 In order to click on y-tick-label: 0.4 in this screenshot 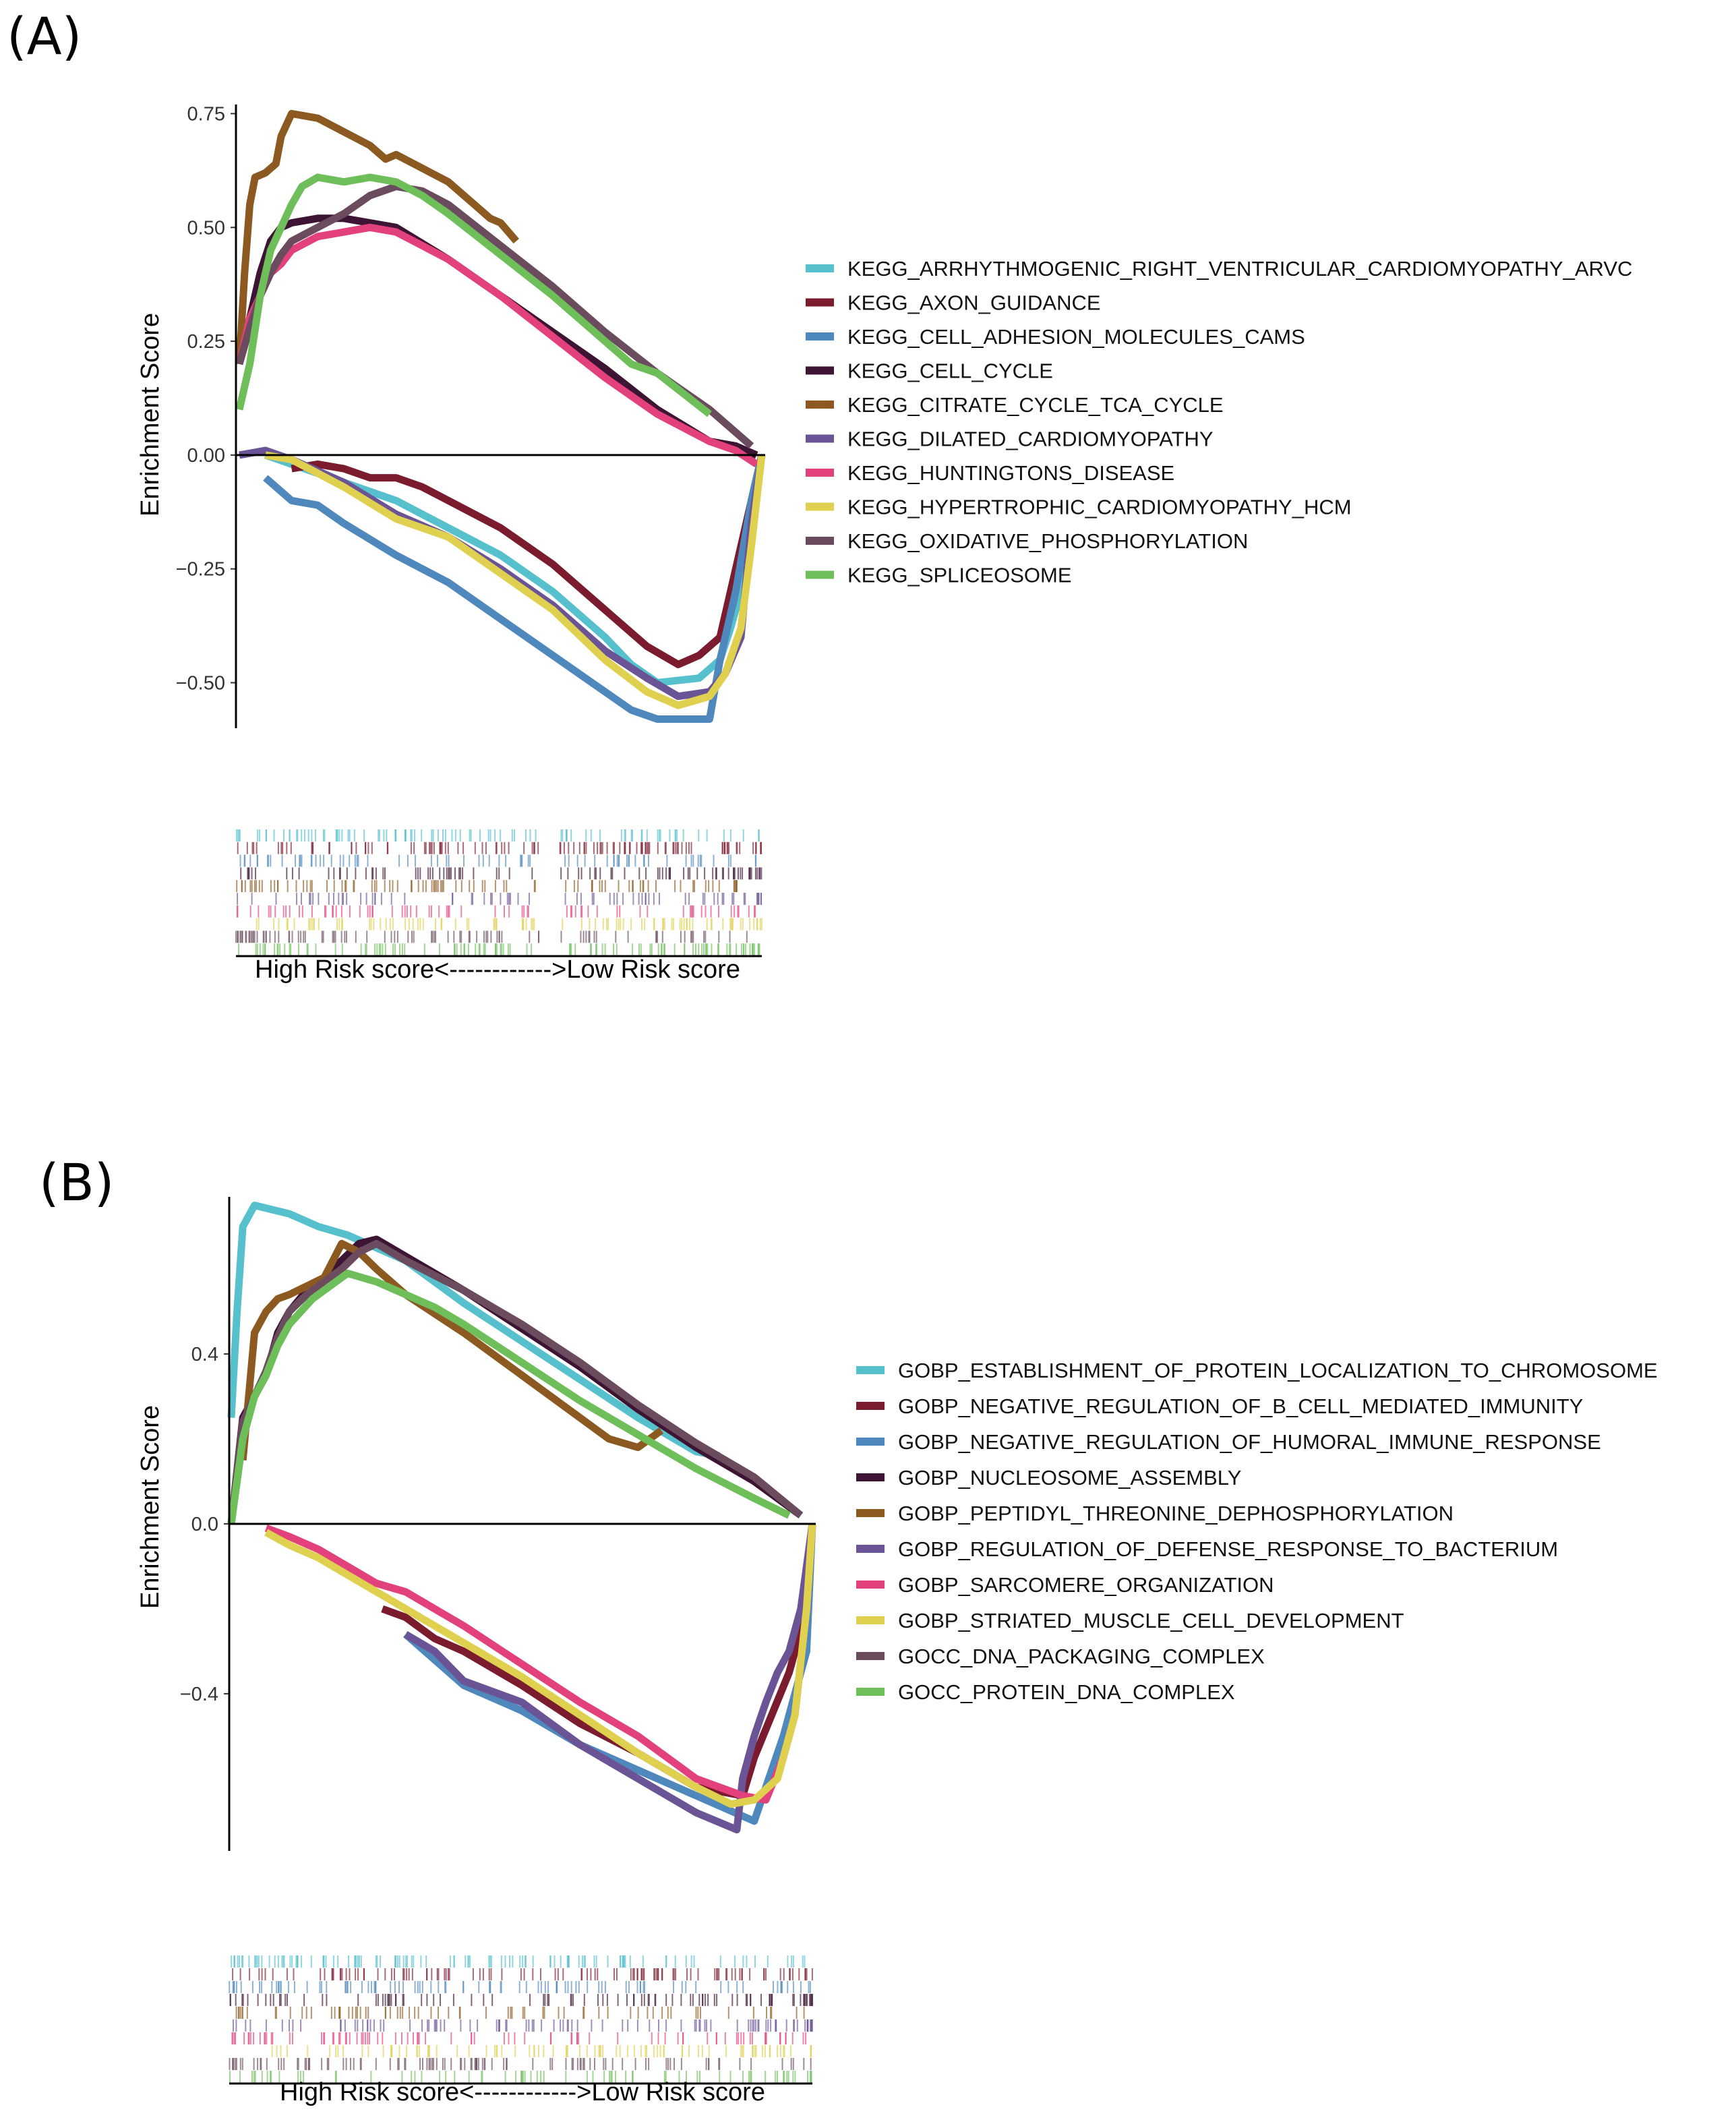, I will do `click(204, 1354)`.